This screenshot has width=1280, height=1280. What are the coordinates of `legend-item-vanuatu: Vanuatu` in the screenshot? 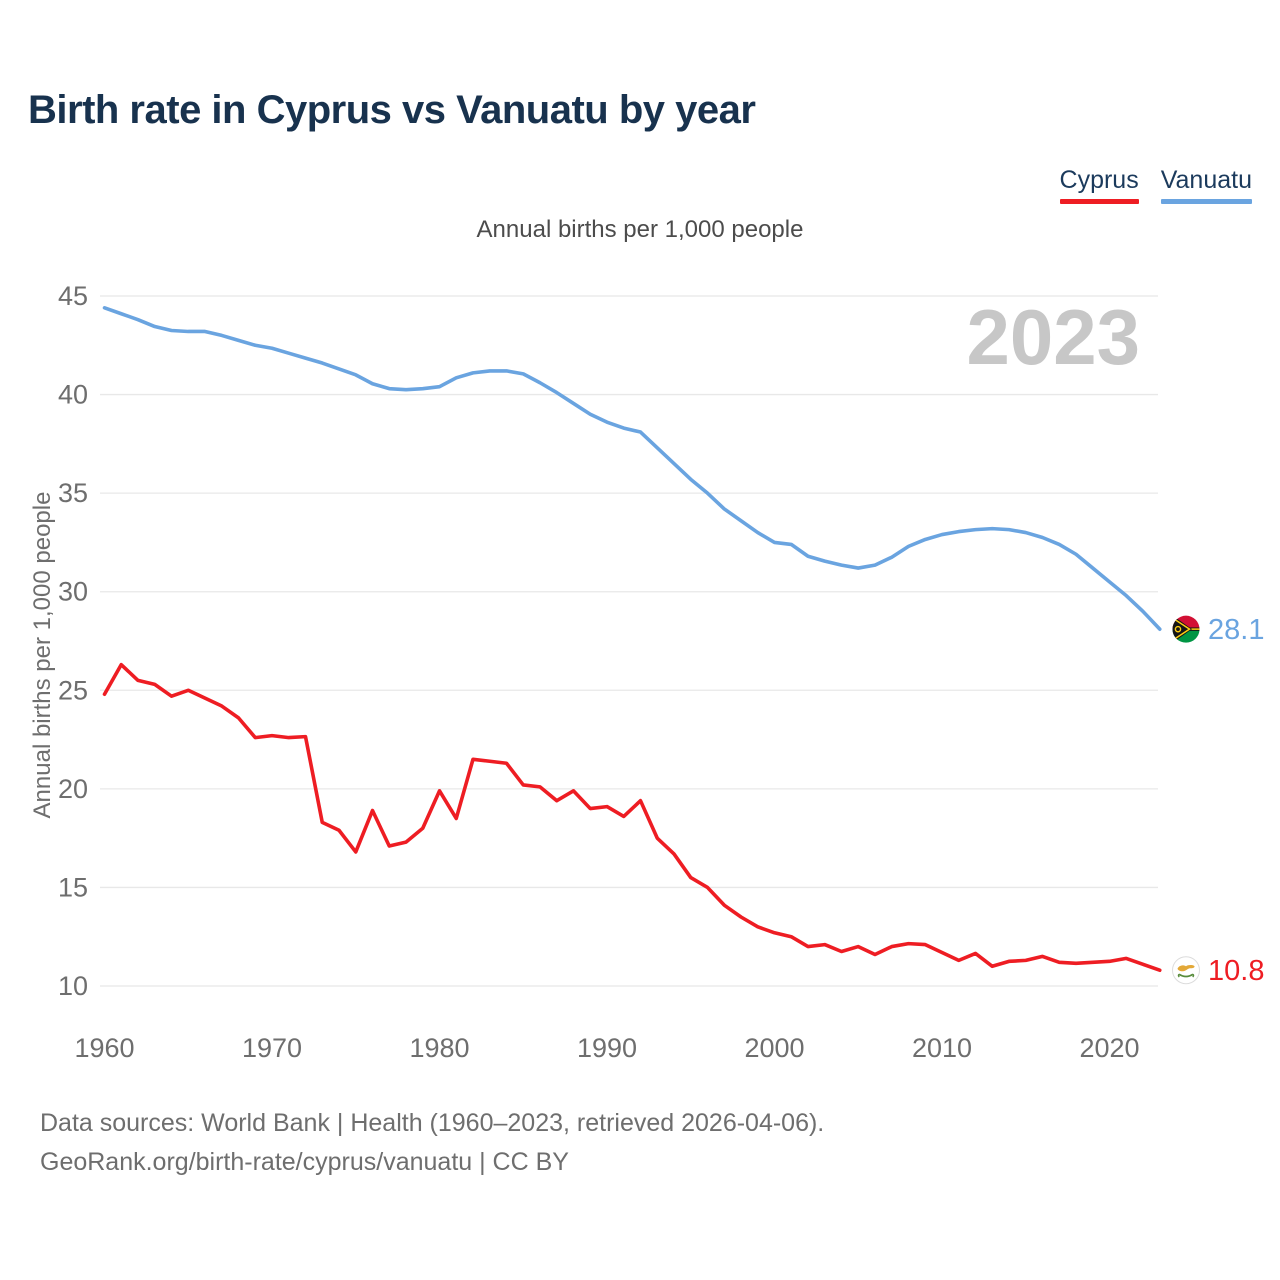 It's located at (1206, 185).